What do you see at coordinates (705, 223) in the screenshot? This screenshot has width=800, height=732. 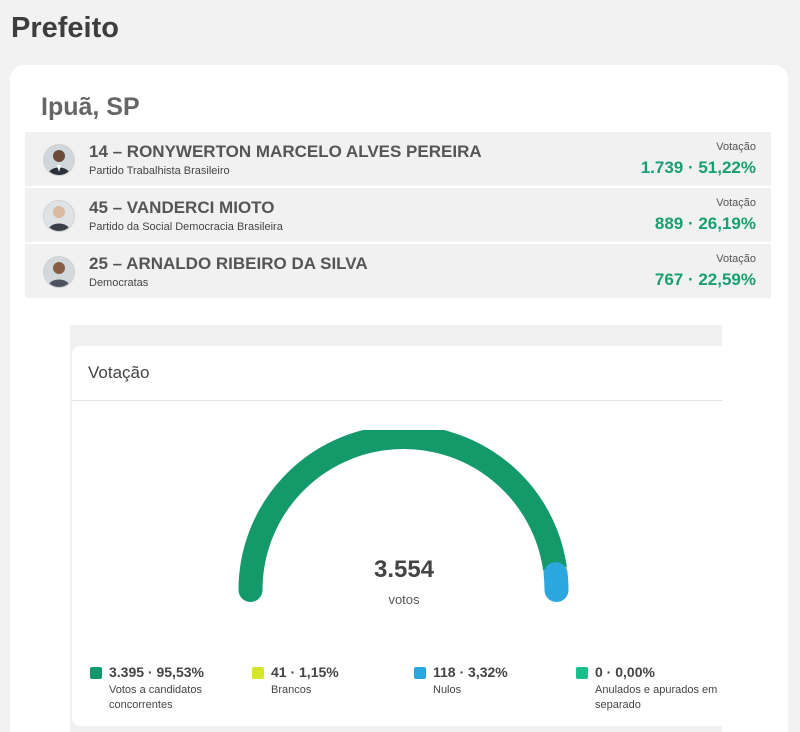 I see `vote-value: 889 · 26,19%` at bounding box center [705, 223].